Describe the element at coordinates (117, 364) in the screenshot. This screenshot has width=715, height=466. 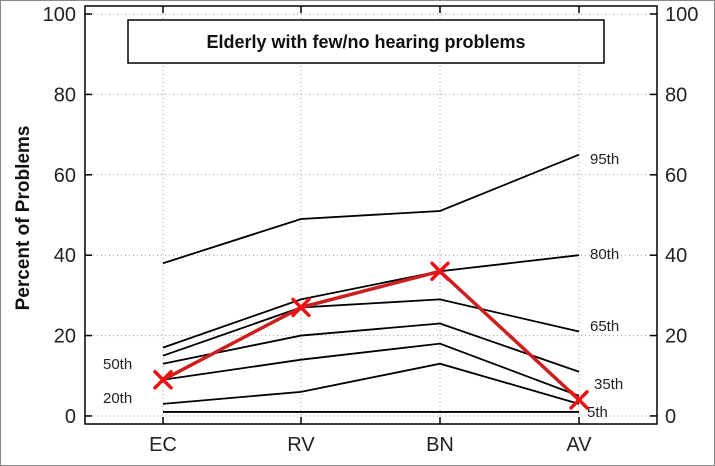
I see `percentile-label-50th: 50th` at that location.